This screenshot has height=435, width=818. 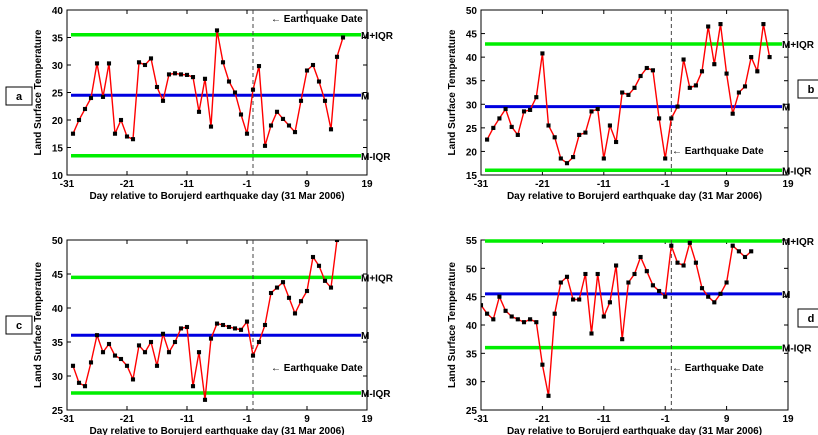 I want to click on x-tick-label: -21, so click(x=127, y=184).